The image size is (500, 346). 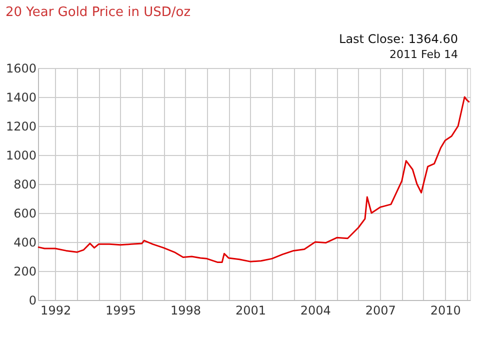 I want to click on y-tick-label: 1400, so click(x=21, y=97).